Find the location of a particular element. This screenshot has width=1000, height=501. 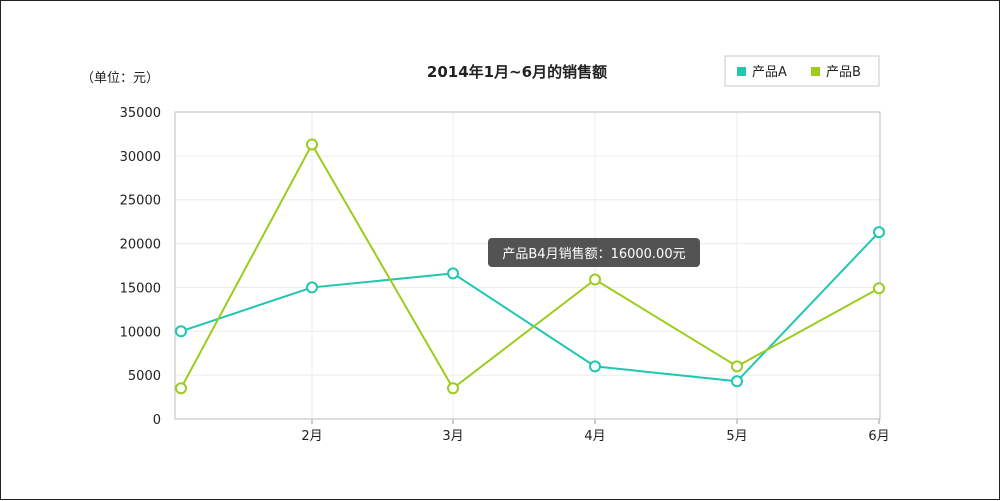

legend-label: 产品B is located at coordinates (843, 72).